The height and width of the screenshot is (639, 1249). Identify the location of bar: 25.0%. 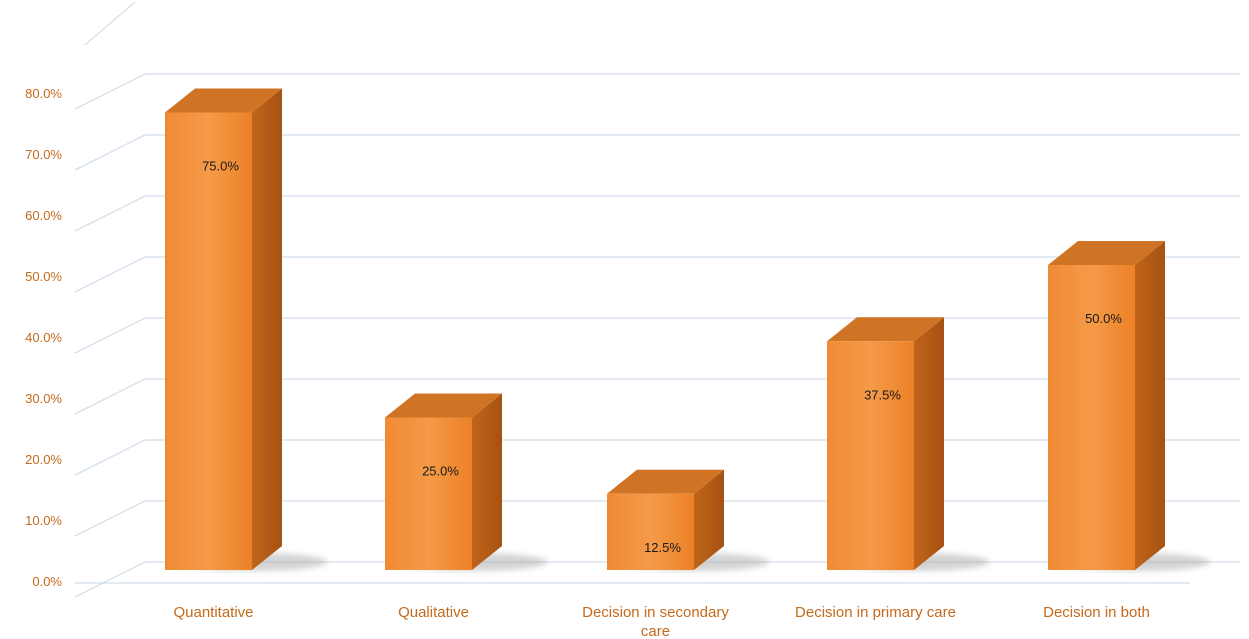
(466, 482).